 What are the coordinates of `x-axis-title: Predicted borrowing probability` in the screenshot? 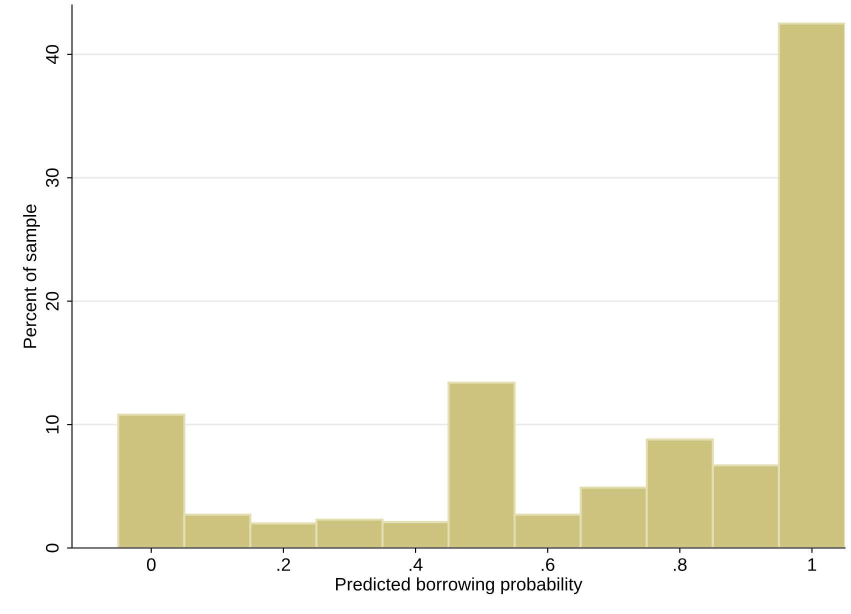 It's located at (459, 585).